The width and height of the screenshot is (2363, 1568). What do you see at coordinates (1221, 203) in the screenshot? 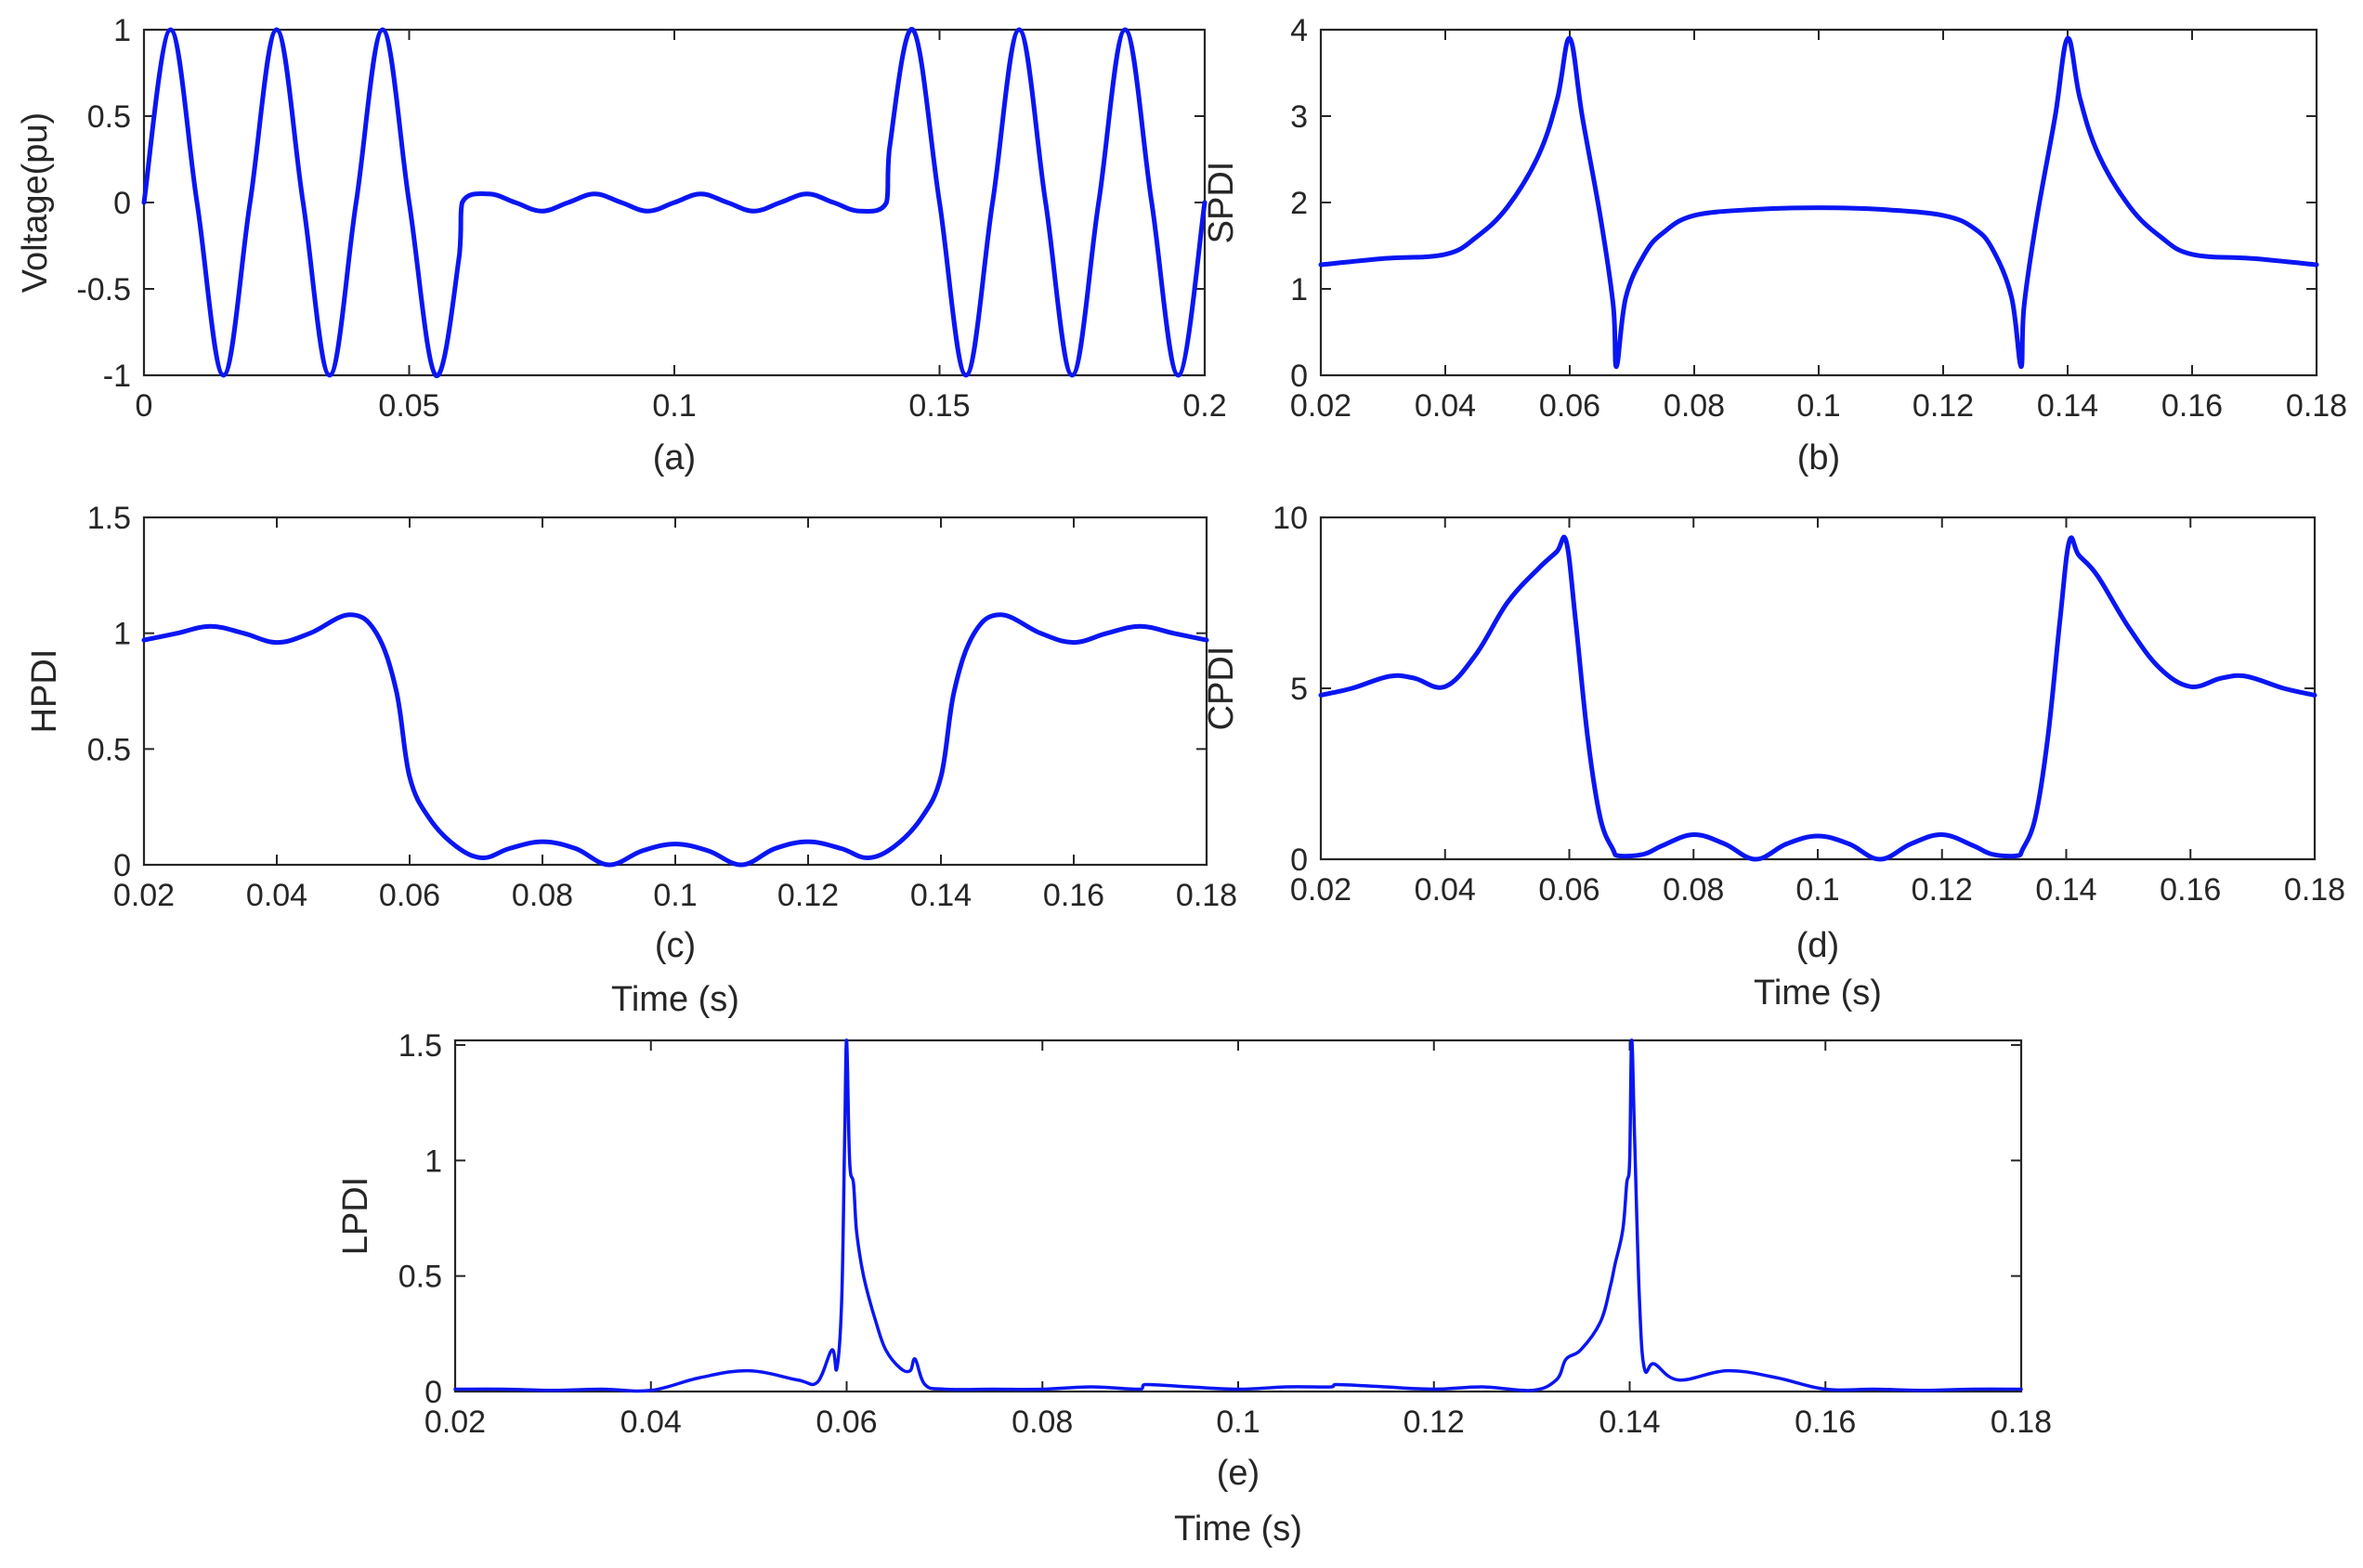
I see `y-axis-label: SPDI` at bounding box center [1221, 203].